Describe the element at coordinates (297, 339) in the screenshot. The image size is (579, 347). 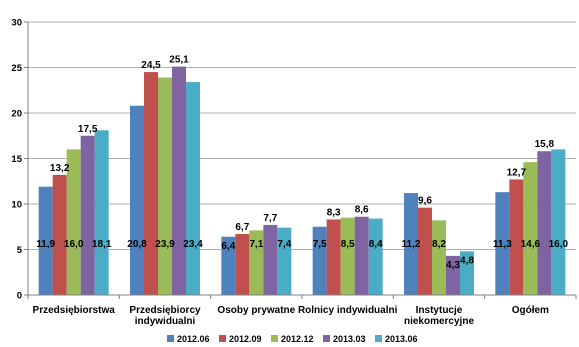
I see `legend-label: 2012.12` at that location.